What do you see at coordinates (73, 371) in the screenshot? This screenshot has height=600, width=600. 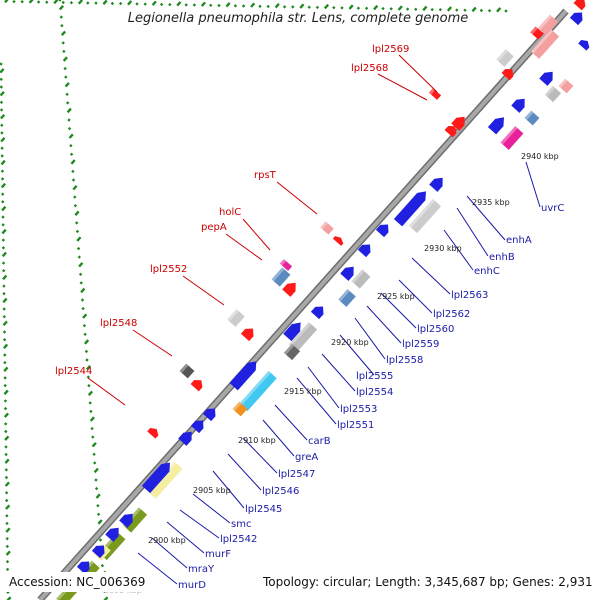 I see `gene-label-lpl2544: lpl2544` at bounding box center [73, 371].